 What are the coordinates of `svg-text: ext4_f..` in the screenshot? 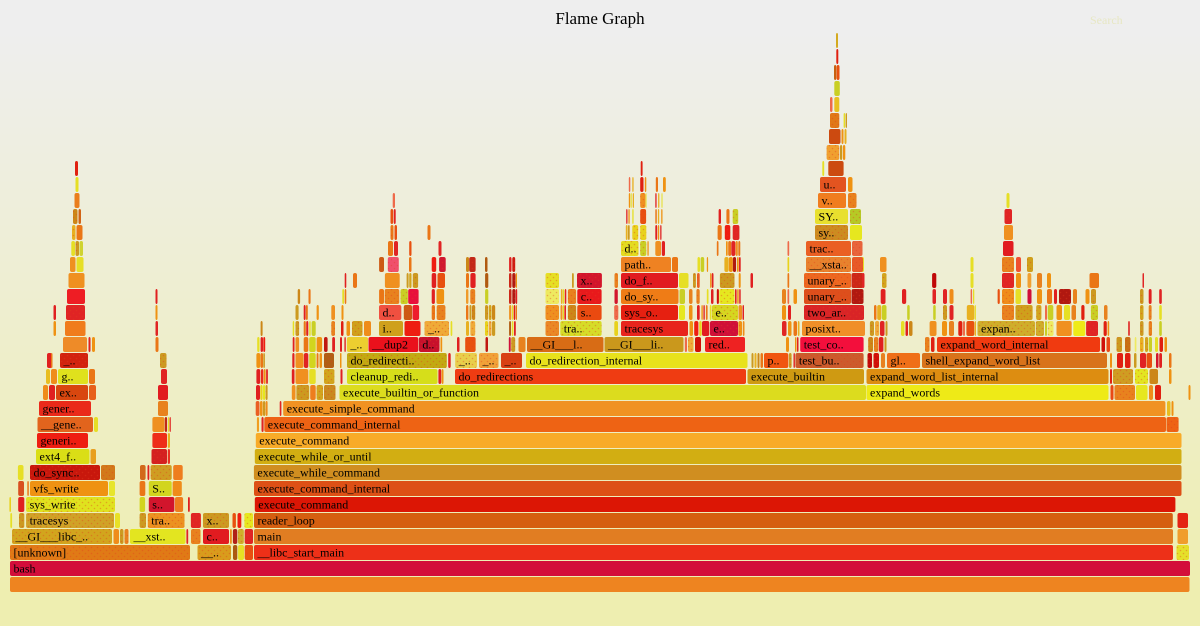 It's located at (58, 457).